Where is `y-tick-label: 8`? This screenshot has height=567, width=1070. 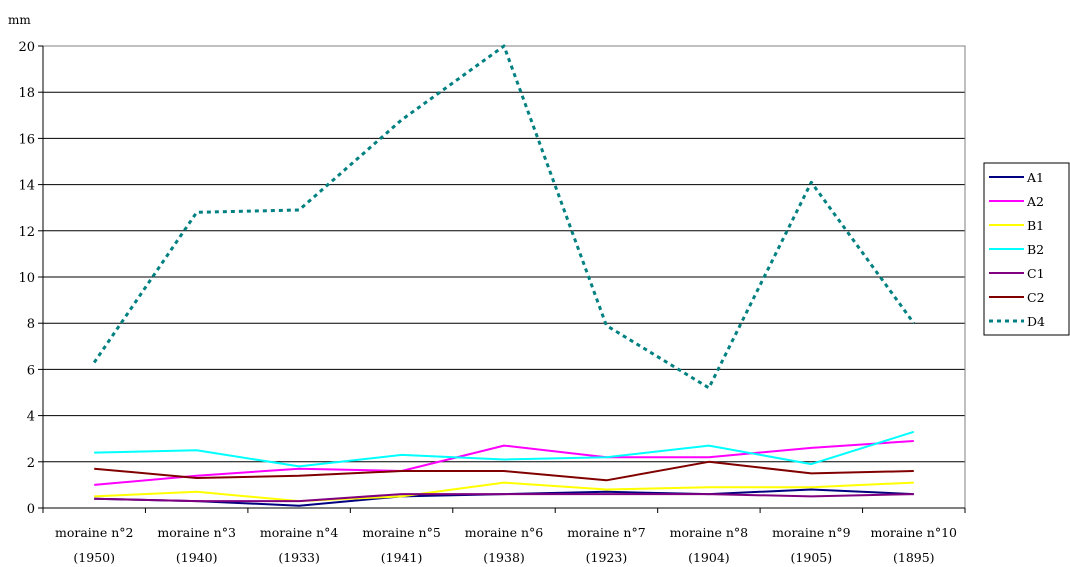
y-tick-label: 8 is located at coordinates (31, 324).